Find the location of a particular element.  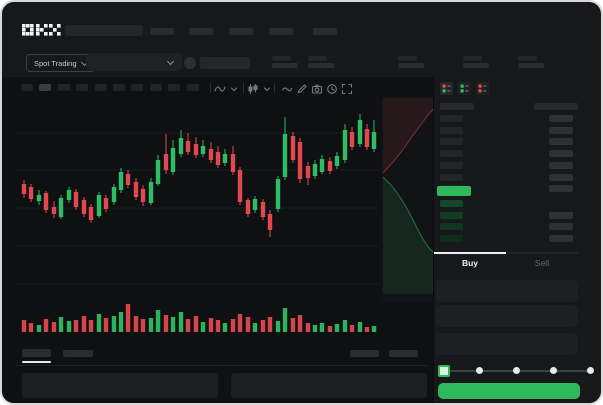

slider-handle is located at coordinates (444, 371).